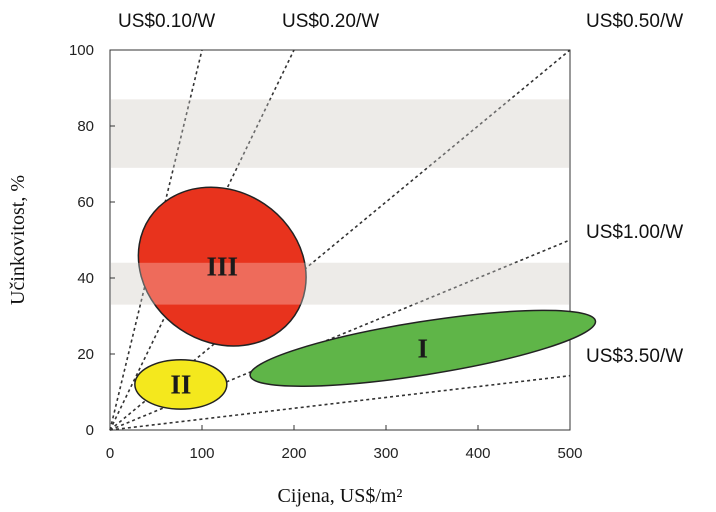  Describe the element at coordinates (634, 356) in the screenshot. I see `cost-line-label: US$3.50/W` at that location.